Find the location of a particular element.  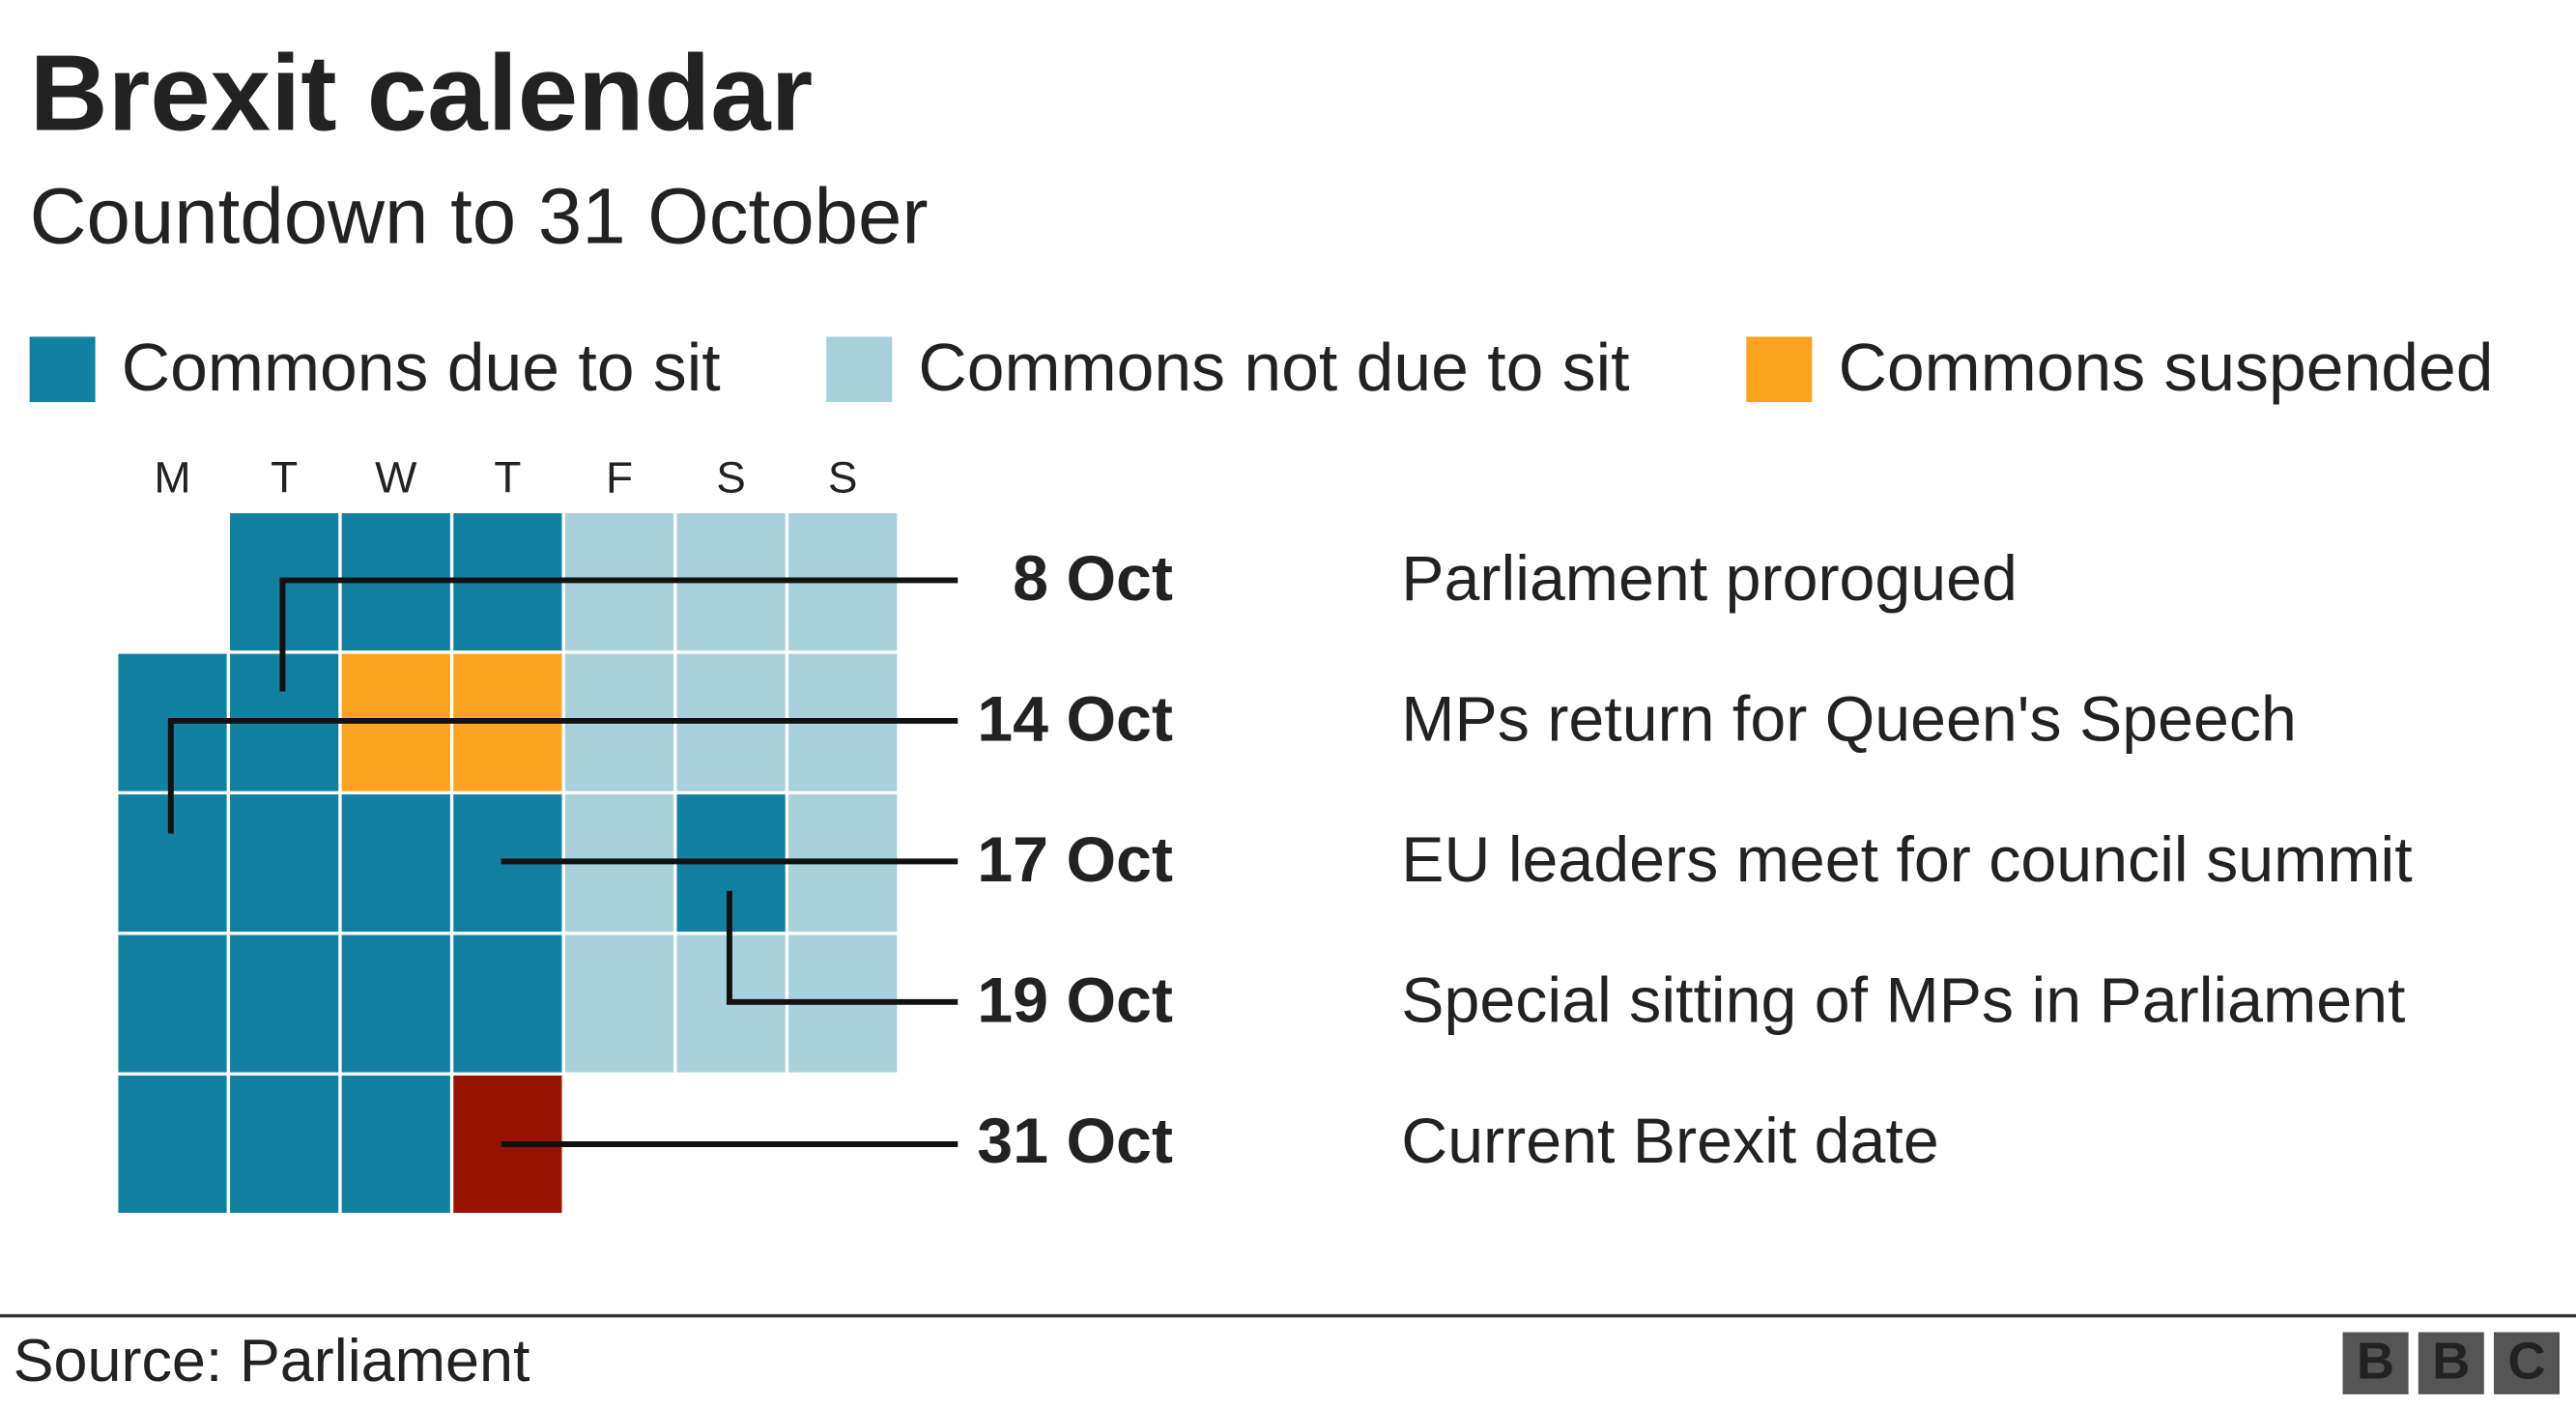

annotation-date: 17 Oct is located at coordinates (1075, 860).